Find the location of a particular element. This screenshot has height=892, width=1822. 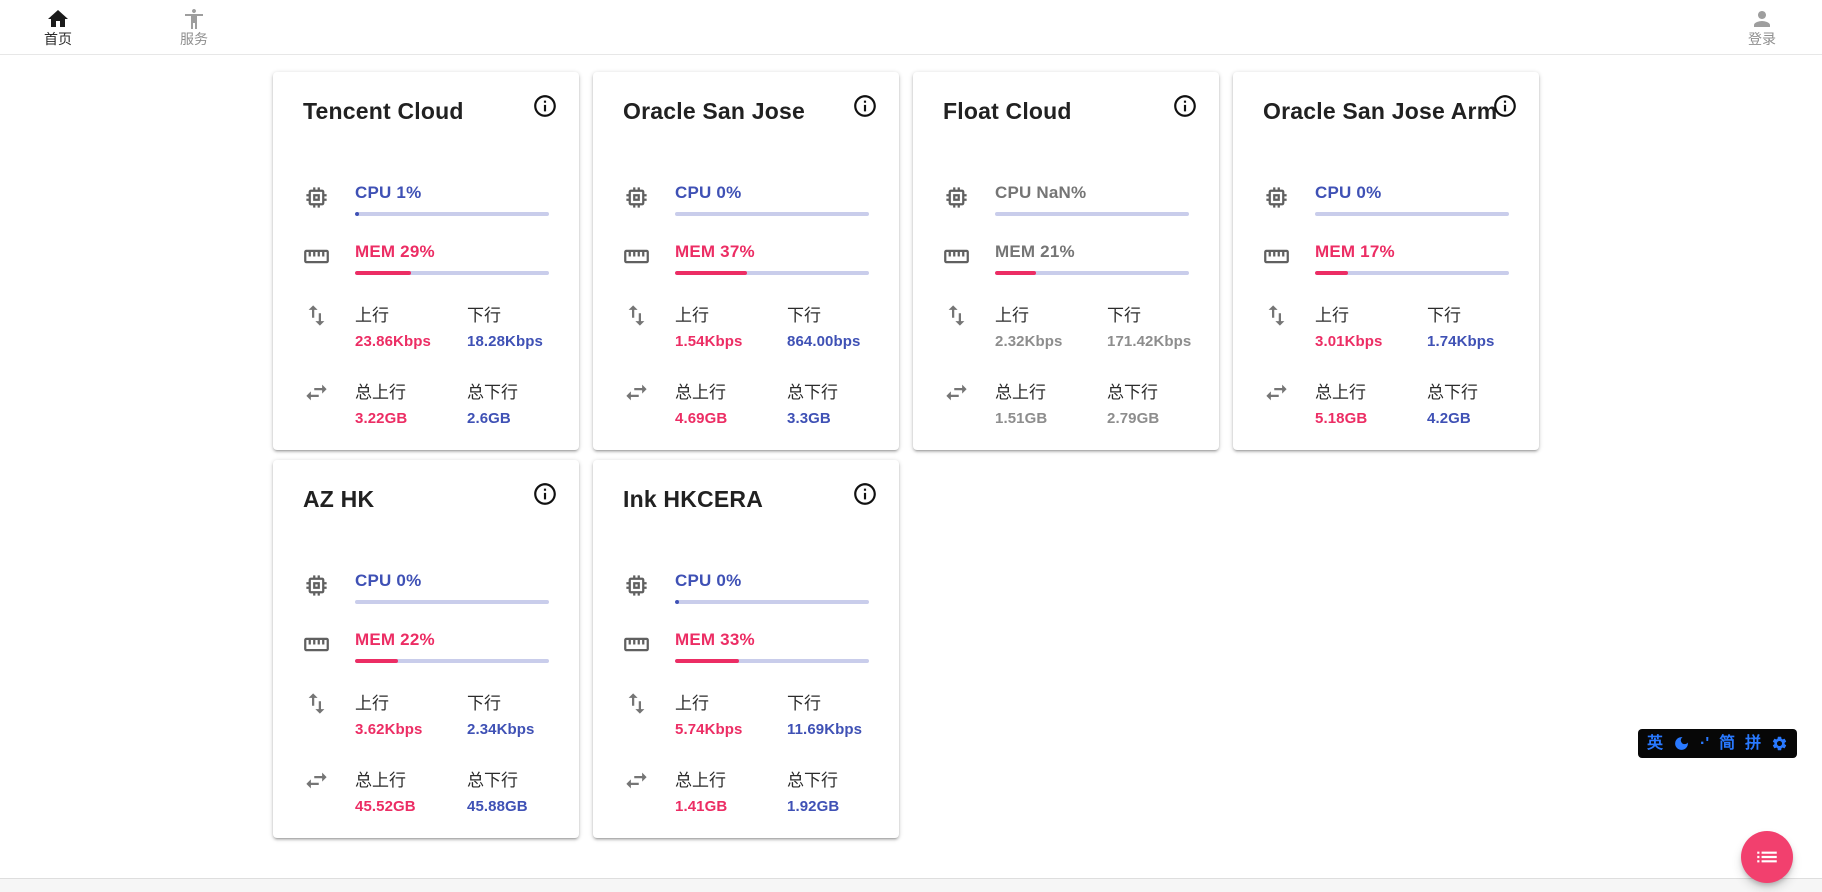

server-card: Ink HKCERA CPU 0% is located at coordinates (746, 649).